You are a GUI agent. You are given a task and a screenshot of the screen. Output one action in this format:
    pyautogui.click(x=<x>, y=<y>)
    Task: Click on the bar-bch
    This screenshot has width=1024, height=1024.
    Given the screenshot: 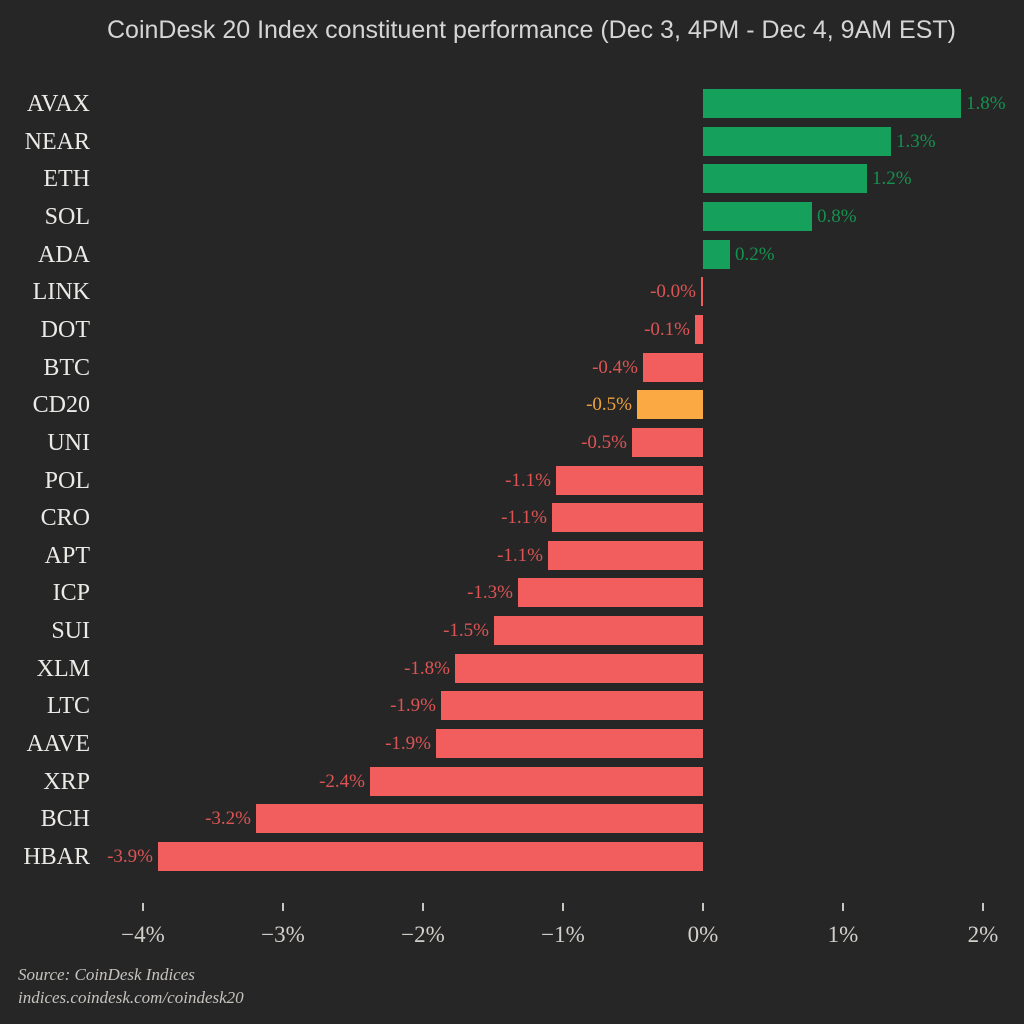 What is the action you would take?
    pyautogui.click(x=479, y=818)
    